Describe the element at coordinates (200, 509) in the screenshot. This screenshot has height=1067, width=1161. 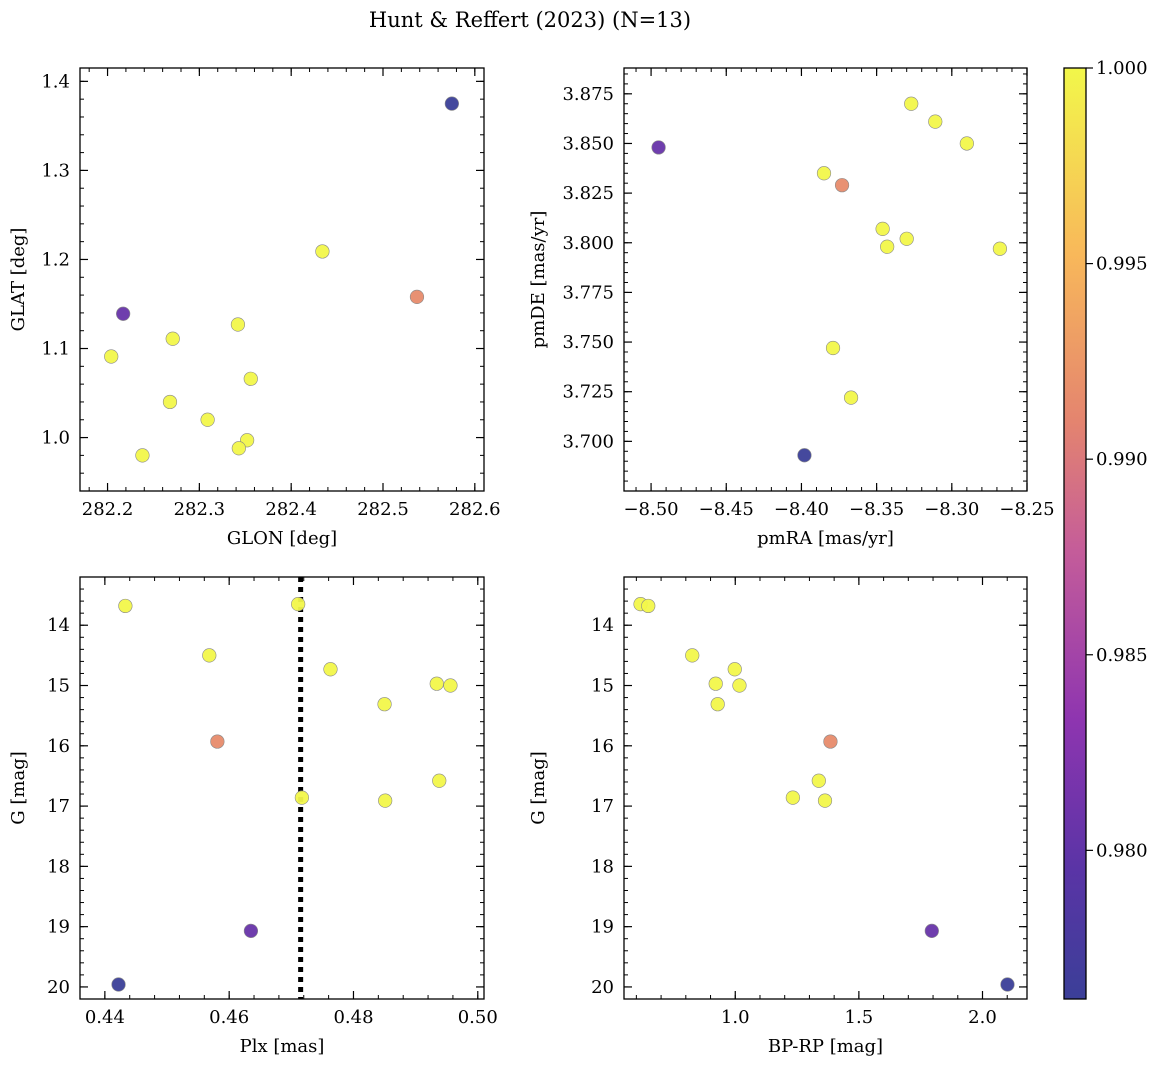
I see `x-tick-label: 282.3` at that location.